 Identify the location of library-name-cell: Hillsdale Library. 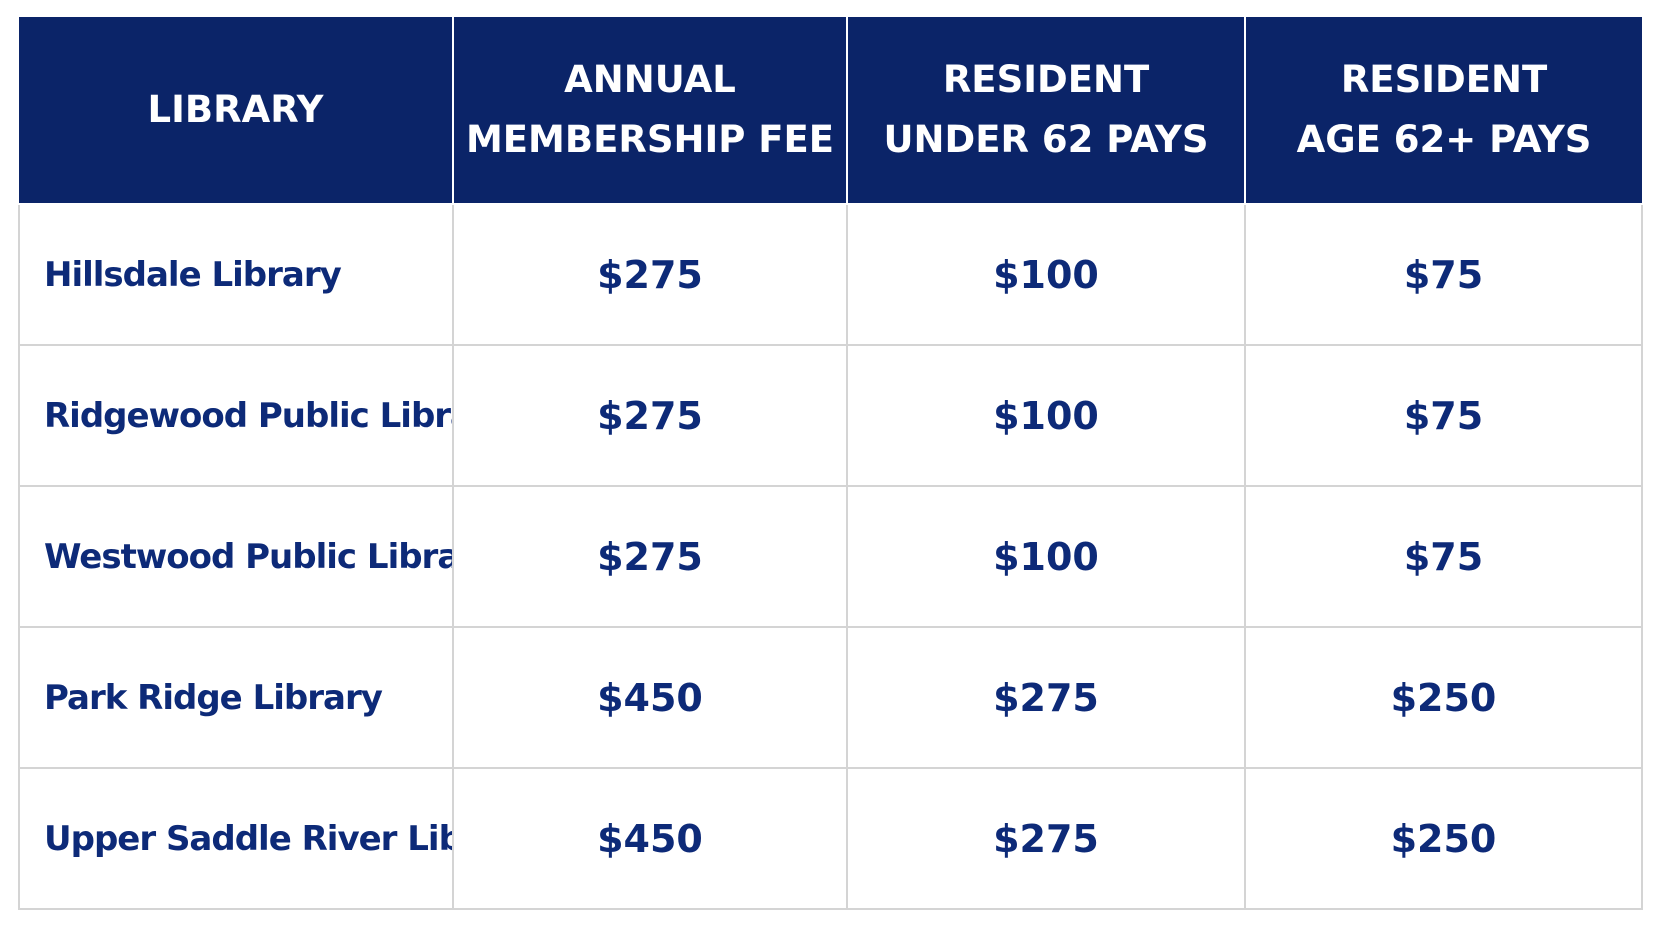
(236, 274).